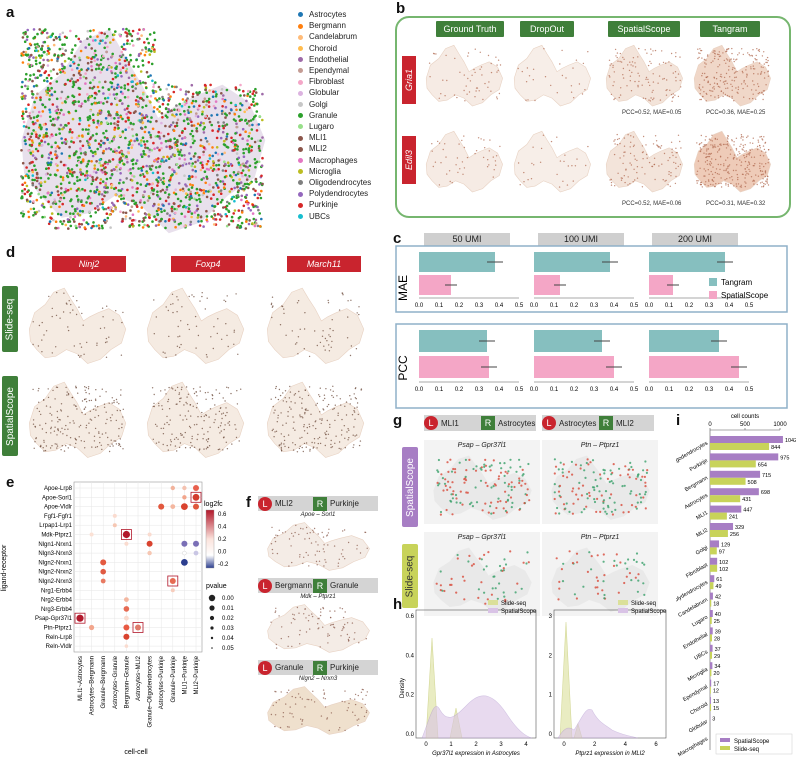  Describe the element at coordinates (623, 602) in the screenshot. I see `h-legend-swatch-slide-seq` at that location.